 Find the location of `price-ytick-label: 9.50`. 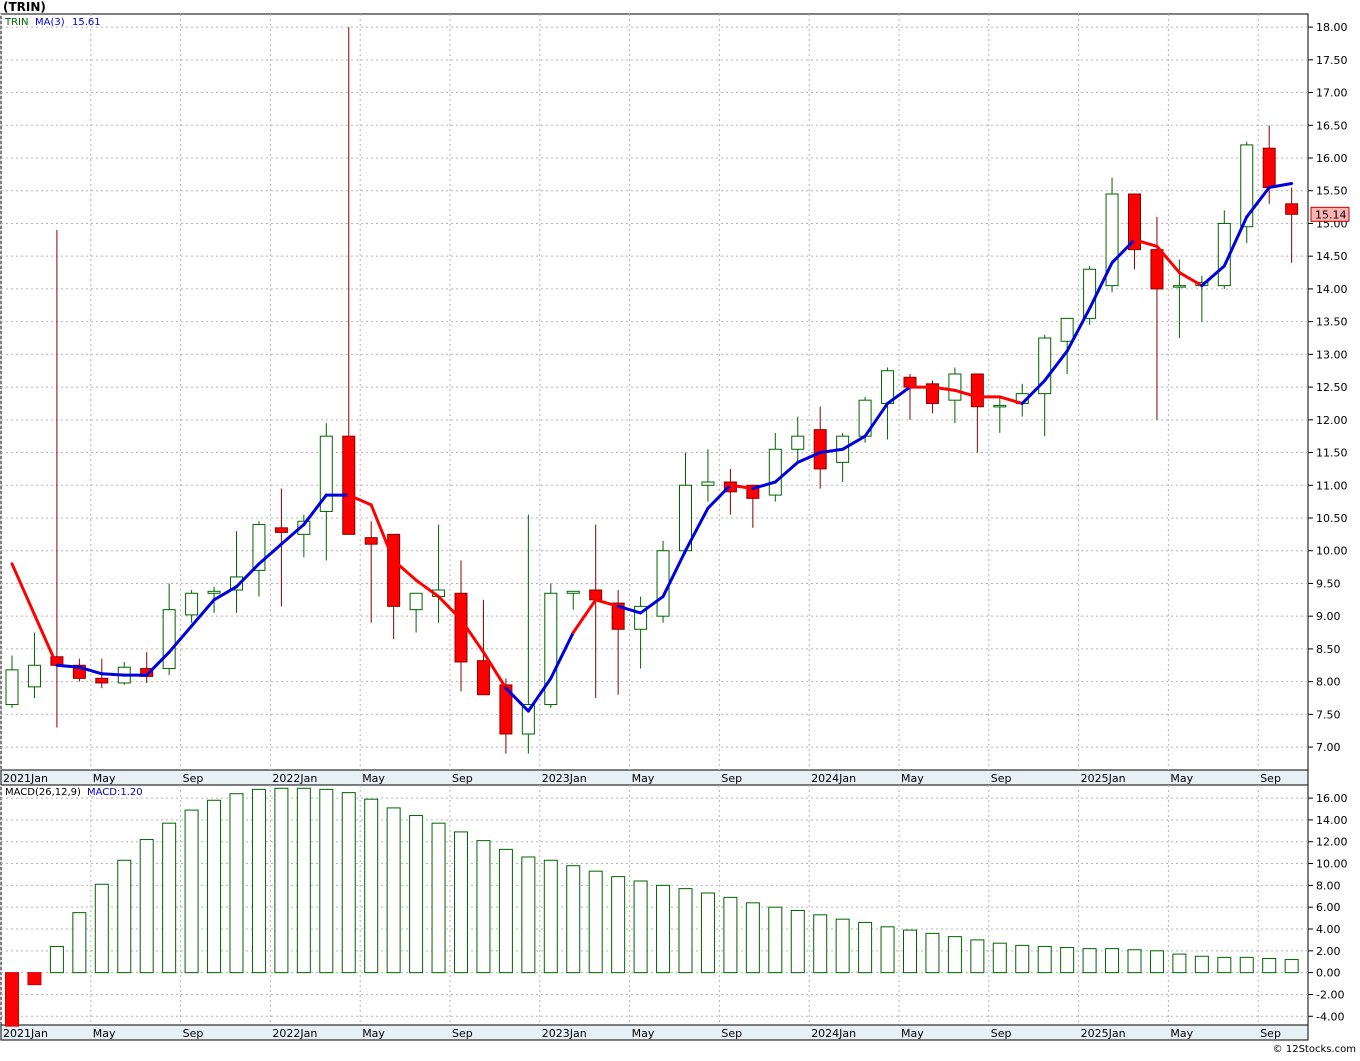

price-ytick-label: 9.50 is located at coordinates (1328, 583).